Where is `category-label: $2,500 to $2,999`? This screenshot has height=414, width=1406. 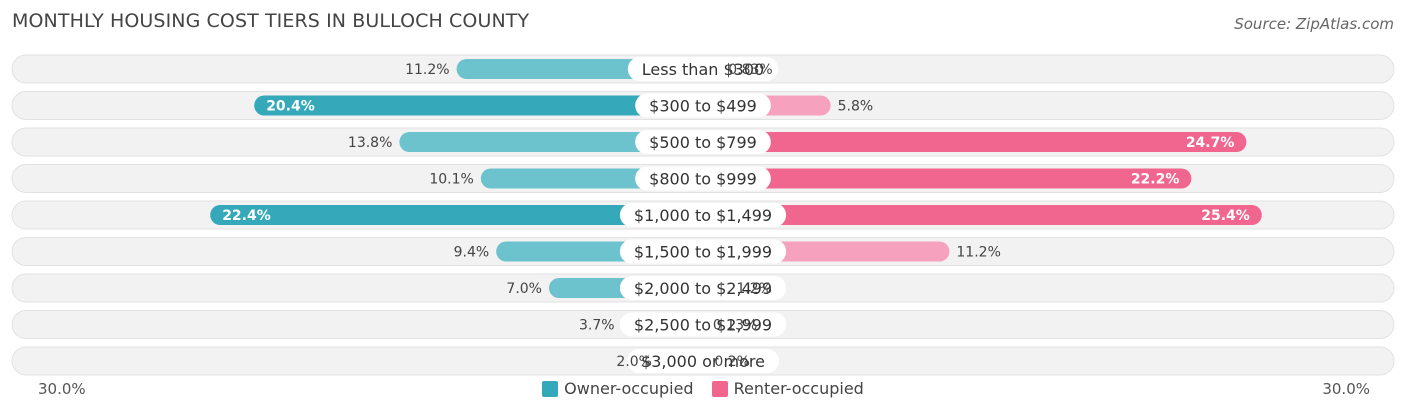 category-label: $2,500 to $2,999 is located at coordinates (703, 325).